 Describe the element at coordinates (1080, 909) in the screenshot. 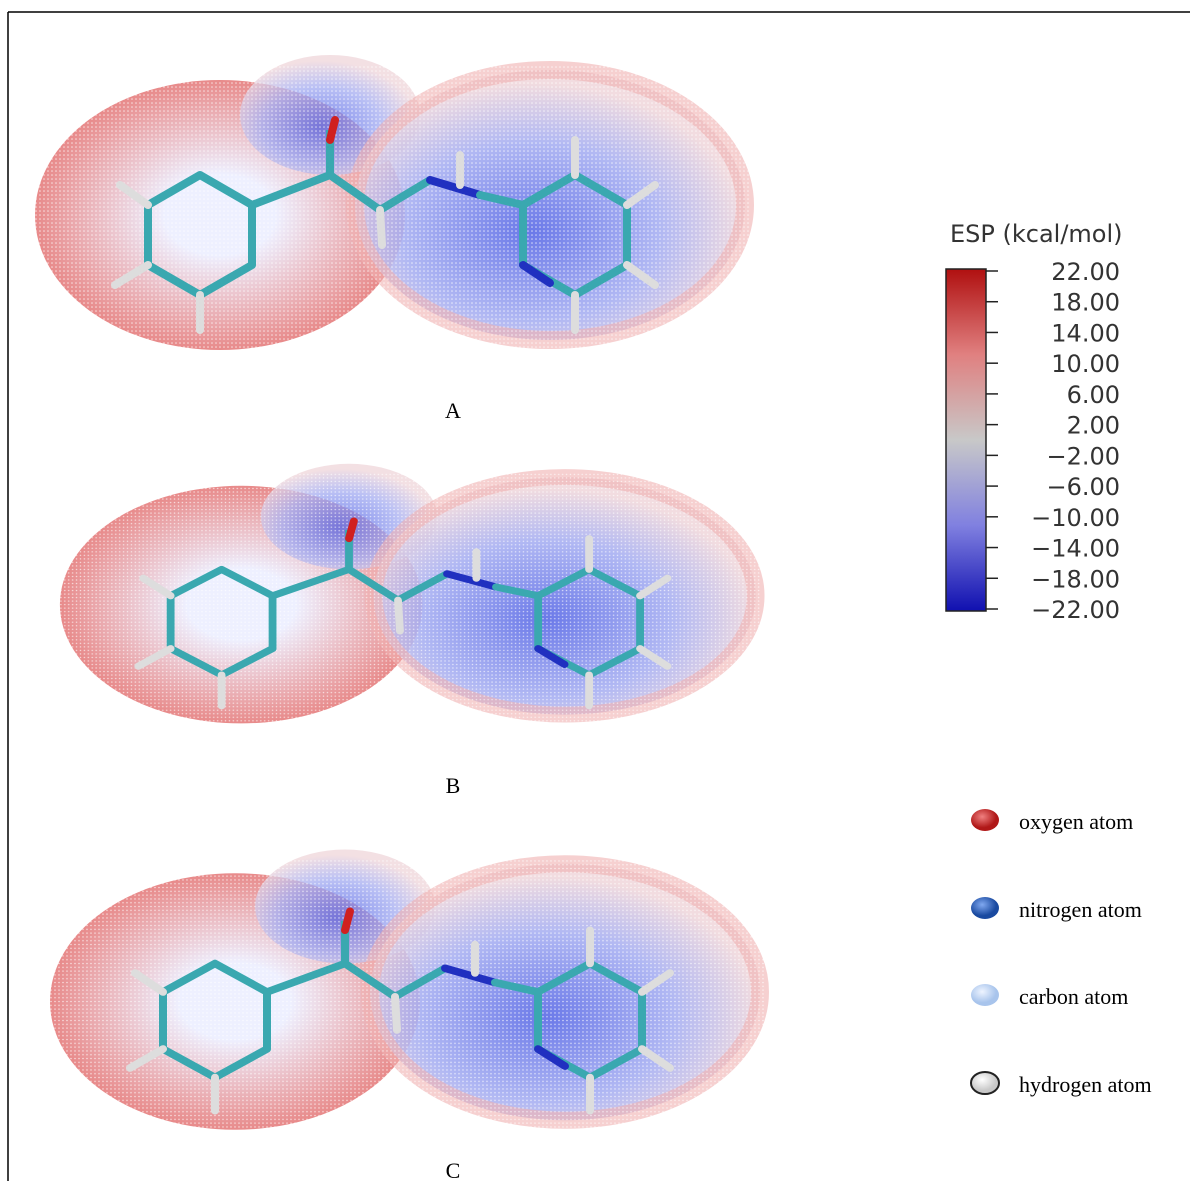

I see `legend-label: nitrogen atom` at that location.